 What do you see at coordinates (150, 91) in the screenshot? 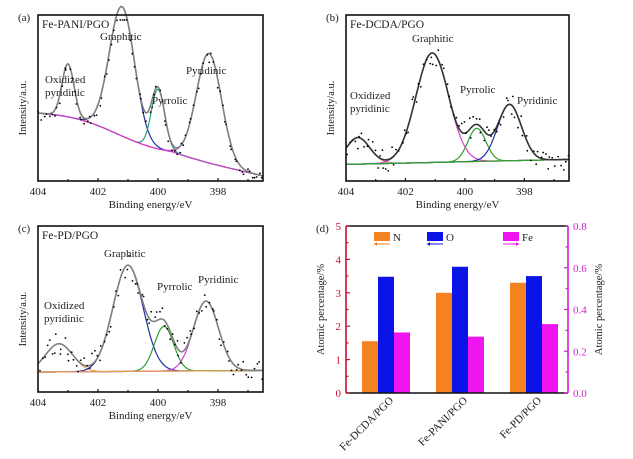
I see `envelope-curve` at bounding box center [150, 91].